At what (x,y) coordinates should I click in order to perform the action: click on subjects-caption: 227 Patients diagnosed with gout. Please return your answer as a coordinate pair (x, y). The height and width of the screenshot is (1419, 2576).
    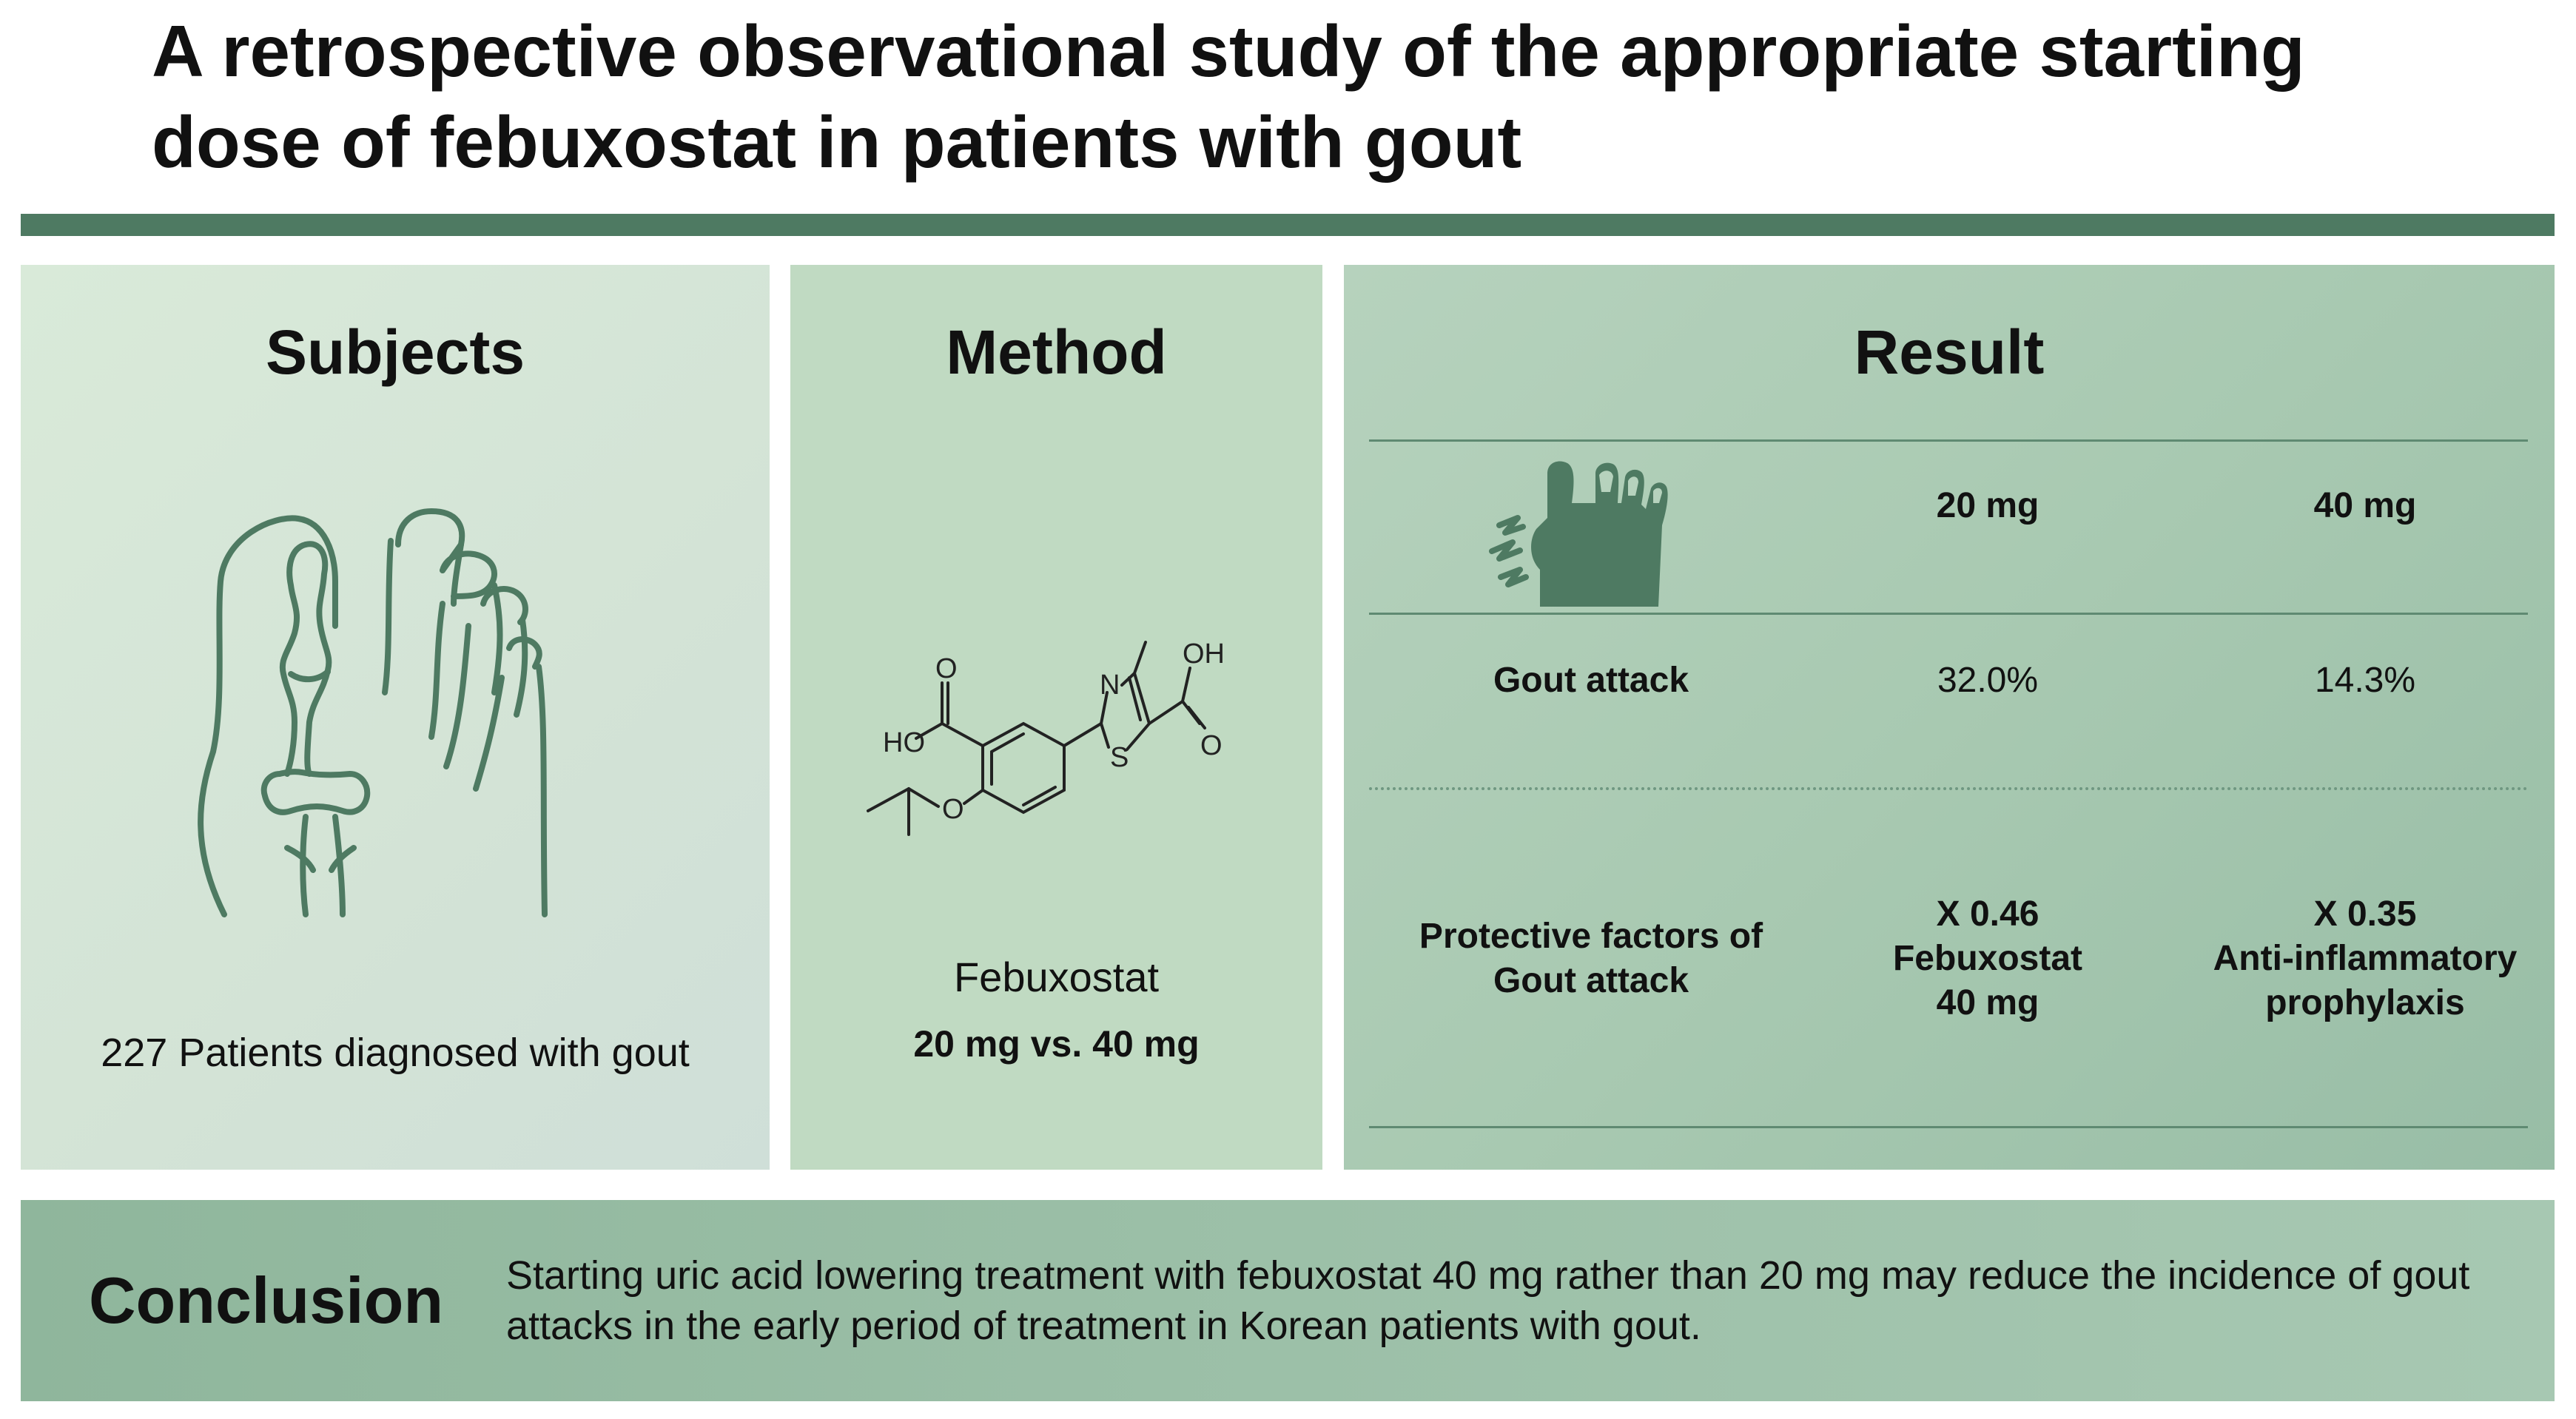
    Looking at the image, I should click on (395, 1053).